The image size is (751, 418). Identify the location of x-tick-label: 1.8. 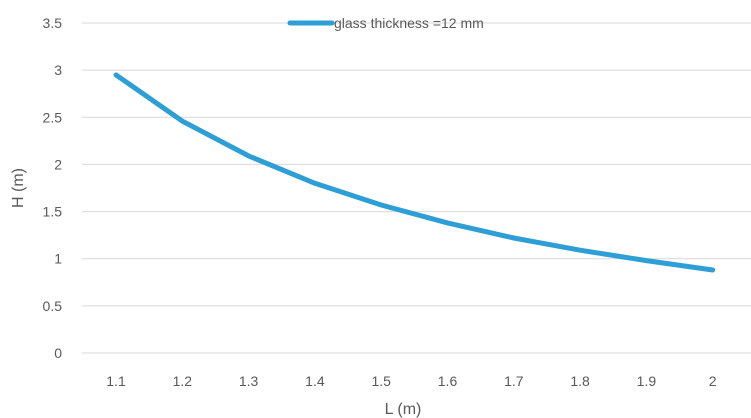
(580, 381).